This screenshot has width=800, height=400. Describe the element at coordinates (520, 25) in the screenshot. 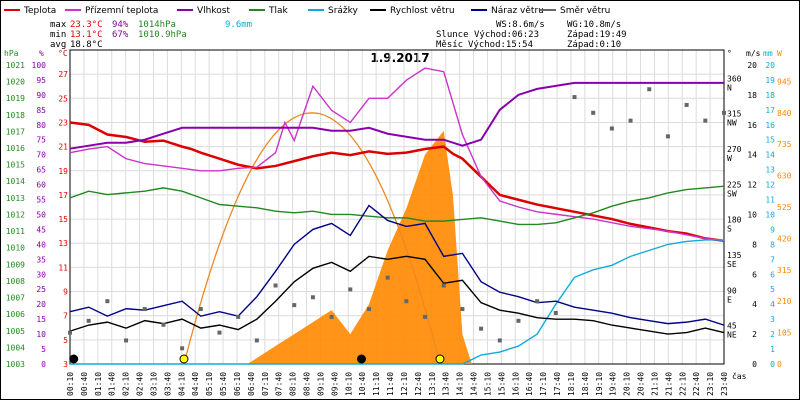

I see `wind-speed-summary: WS:8.6m/s` at that location.